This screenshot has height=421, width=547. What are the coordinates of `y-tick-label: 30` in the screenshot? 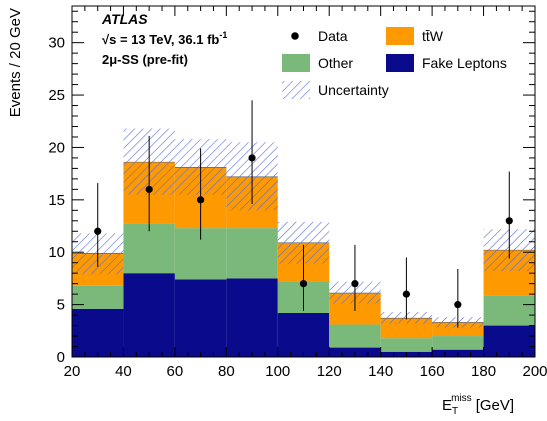 It's located at (56, 43).